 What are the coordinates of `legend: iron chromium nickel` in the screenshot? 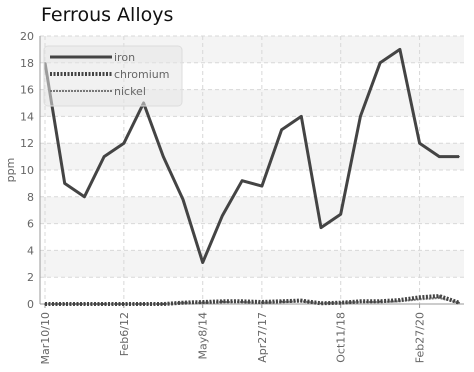 It's located at (113, 76).